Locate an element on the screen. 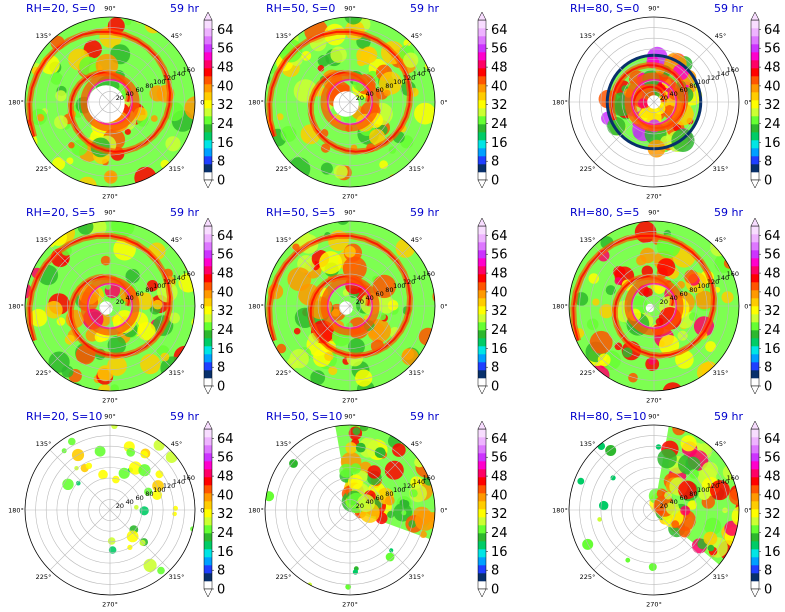 This screenshot has height=612, width=785. colorbar-tick-label: 0 is located at coordinates (221, 387).